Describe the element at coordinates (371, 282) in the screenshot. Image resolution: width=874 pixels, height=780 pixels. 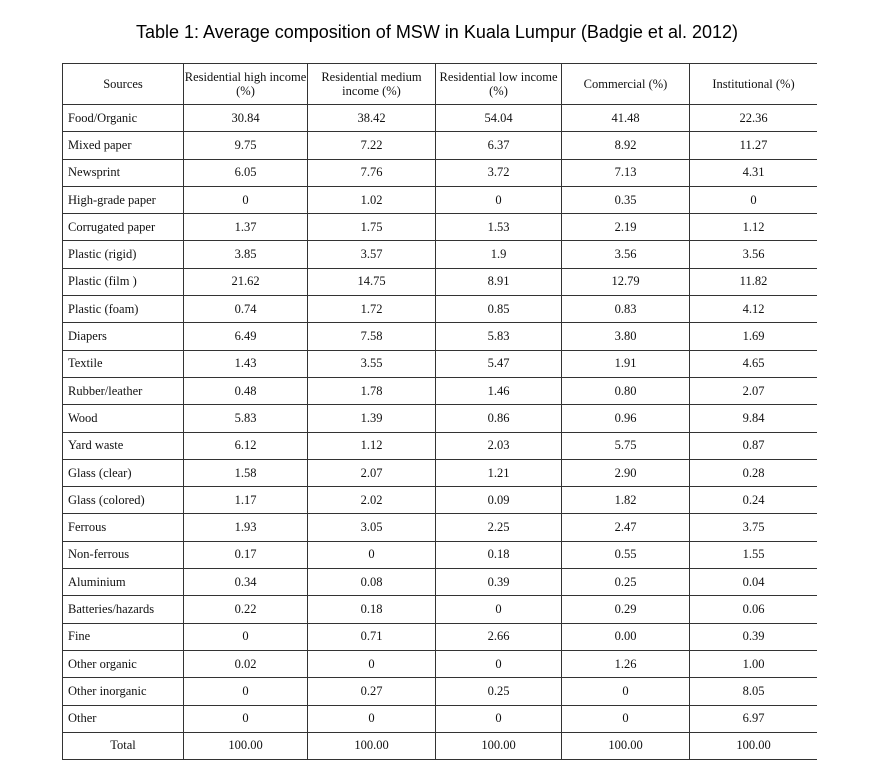
I see `residential-medium-cell: 14.75` at that location.